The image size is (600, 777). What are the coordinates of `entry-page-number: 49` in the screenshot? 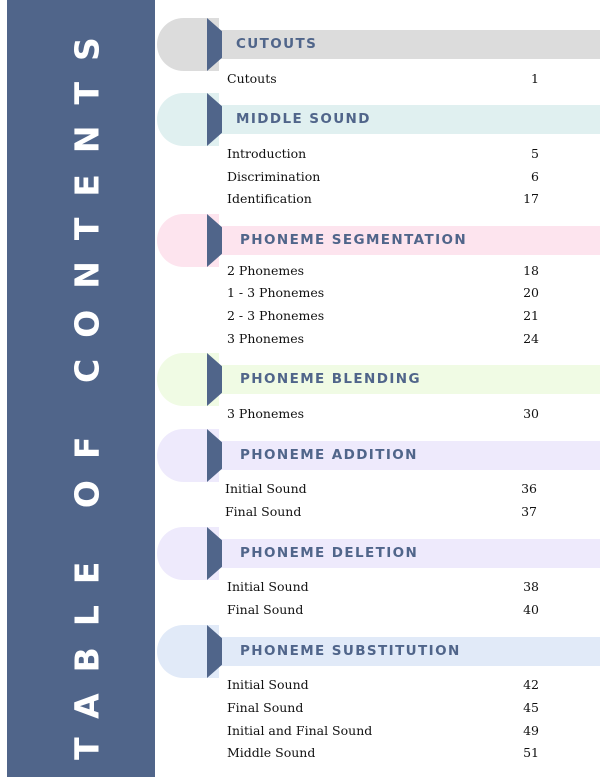 It's located at (531, 730).